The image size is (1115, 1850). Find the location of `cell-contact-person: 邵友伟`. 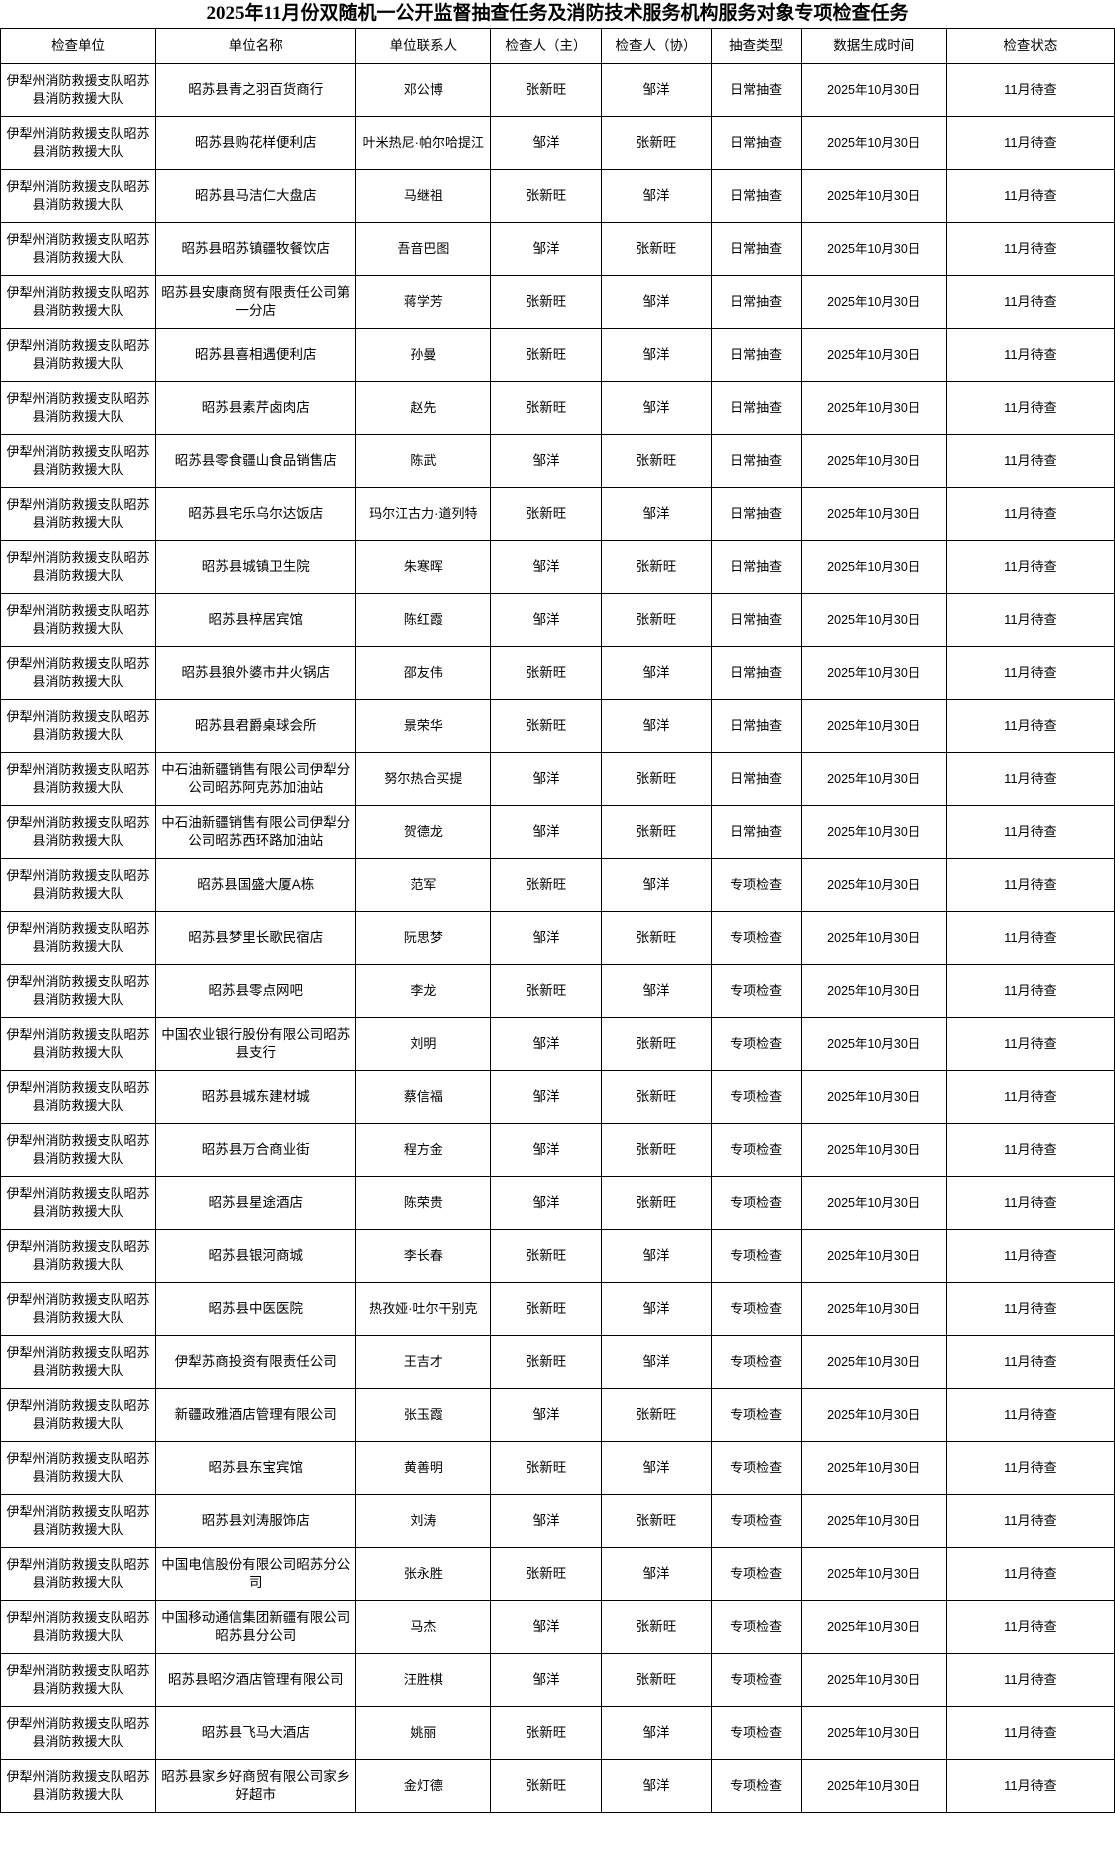

cell-contact-person: 邵友伟 is located at coordinates (423, 673).